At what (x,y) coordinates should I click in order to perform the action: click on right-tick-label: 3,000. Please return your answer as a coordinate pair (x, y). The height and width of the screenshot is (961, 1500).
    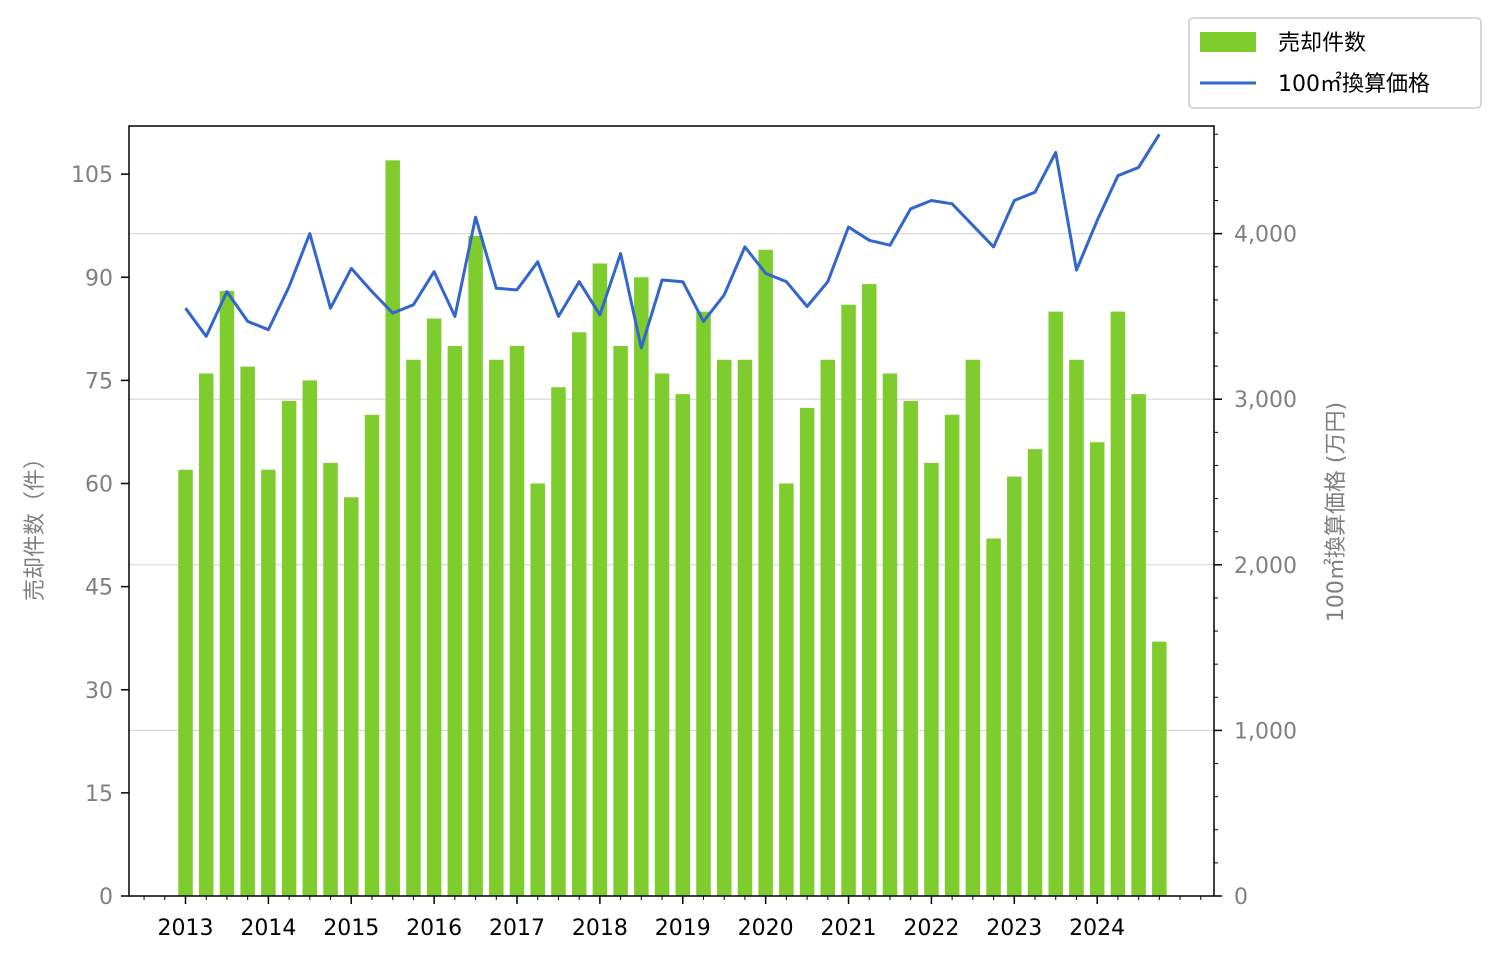
    Looking at the image, I should click on (1265, 400).